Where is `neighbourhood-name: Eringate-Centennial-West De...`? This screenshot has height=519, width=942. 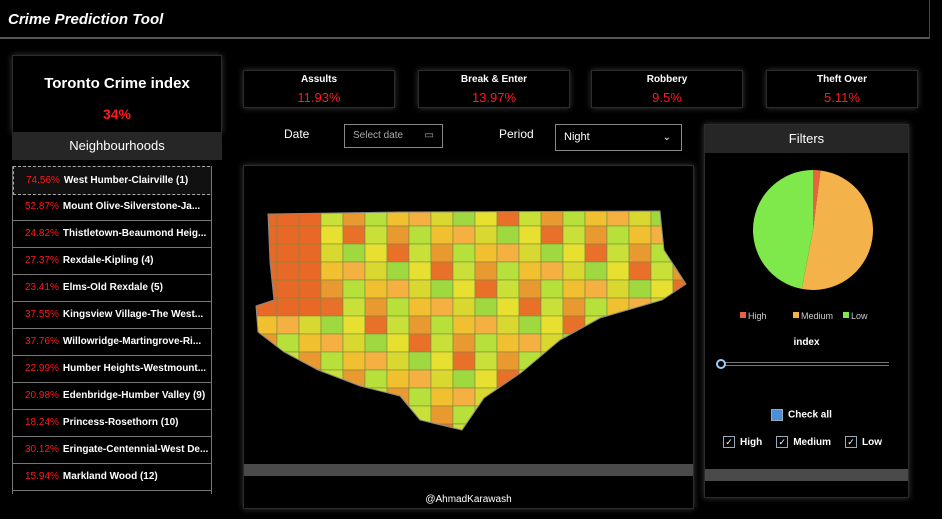
neighbourhood-name: Eringate-Centennial-West De... is located at coordinates (135, 449).